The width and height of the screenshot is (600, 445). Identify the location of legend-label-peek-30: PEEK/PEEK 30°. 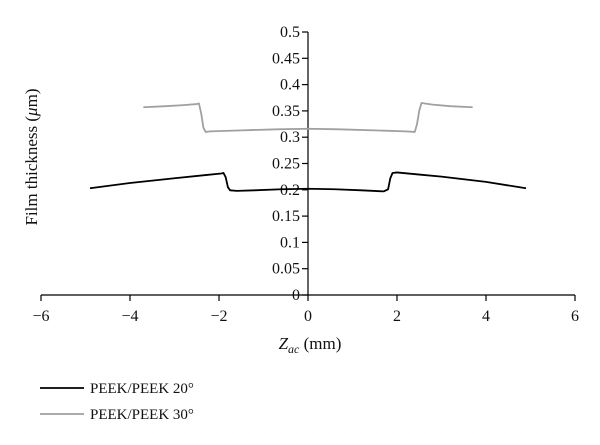
(142, 415).